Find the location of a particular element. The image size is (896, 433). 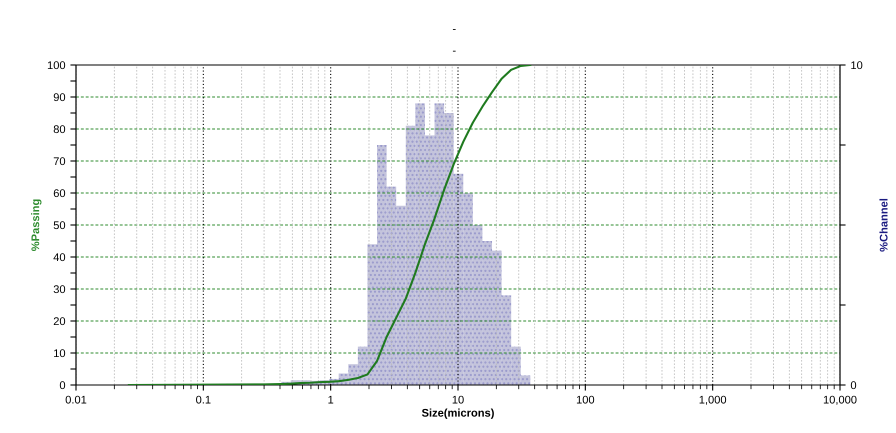

x-tick-label: 0.1 is located at coordinates (203, 400).